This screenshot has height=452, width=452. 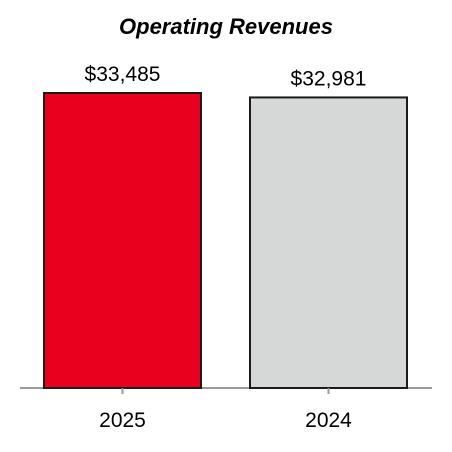 What do you see at coordinates (226, 26) in the screenshot?
I see `chart-title: Operating Revenues` at bounding box center [226, 26].